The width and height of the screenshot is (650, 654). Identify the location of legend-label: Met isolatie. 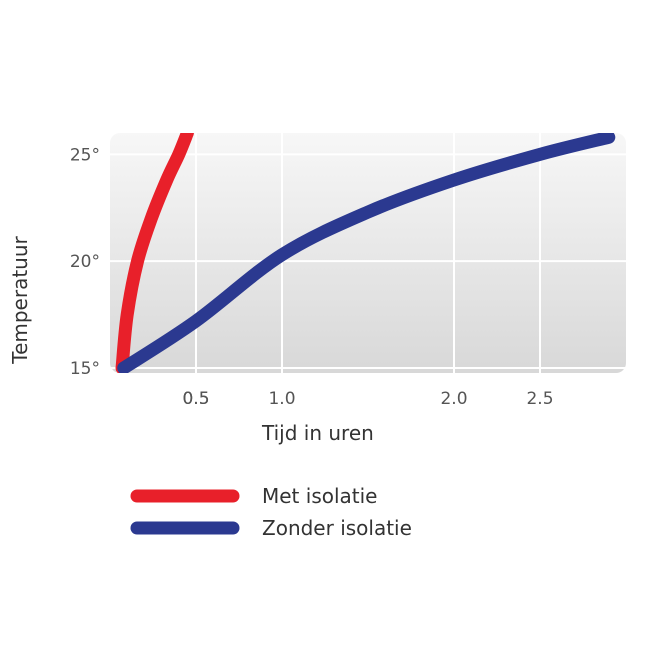
(320, 496).